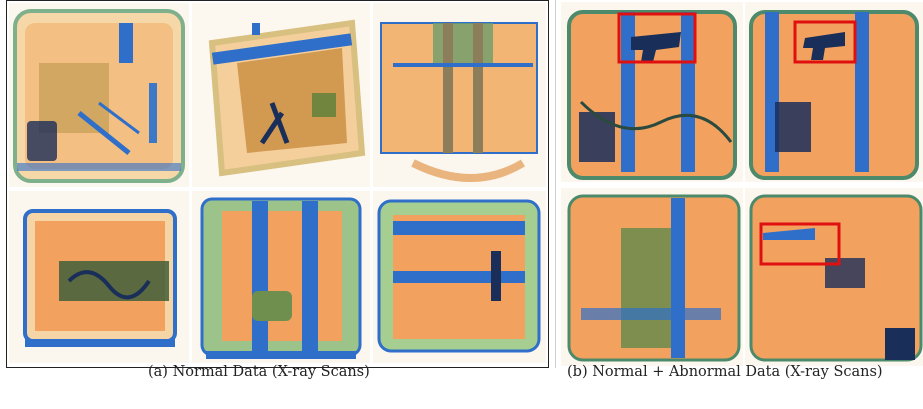 The height and width of the screenshot is (409, 923). Describe the element at coordinates (652, 92) in the screenshot. I see `xray-scan-b1` at that location.